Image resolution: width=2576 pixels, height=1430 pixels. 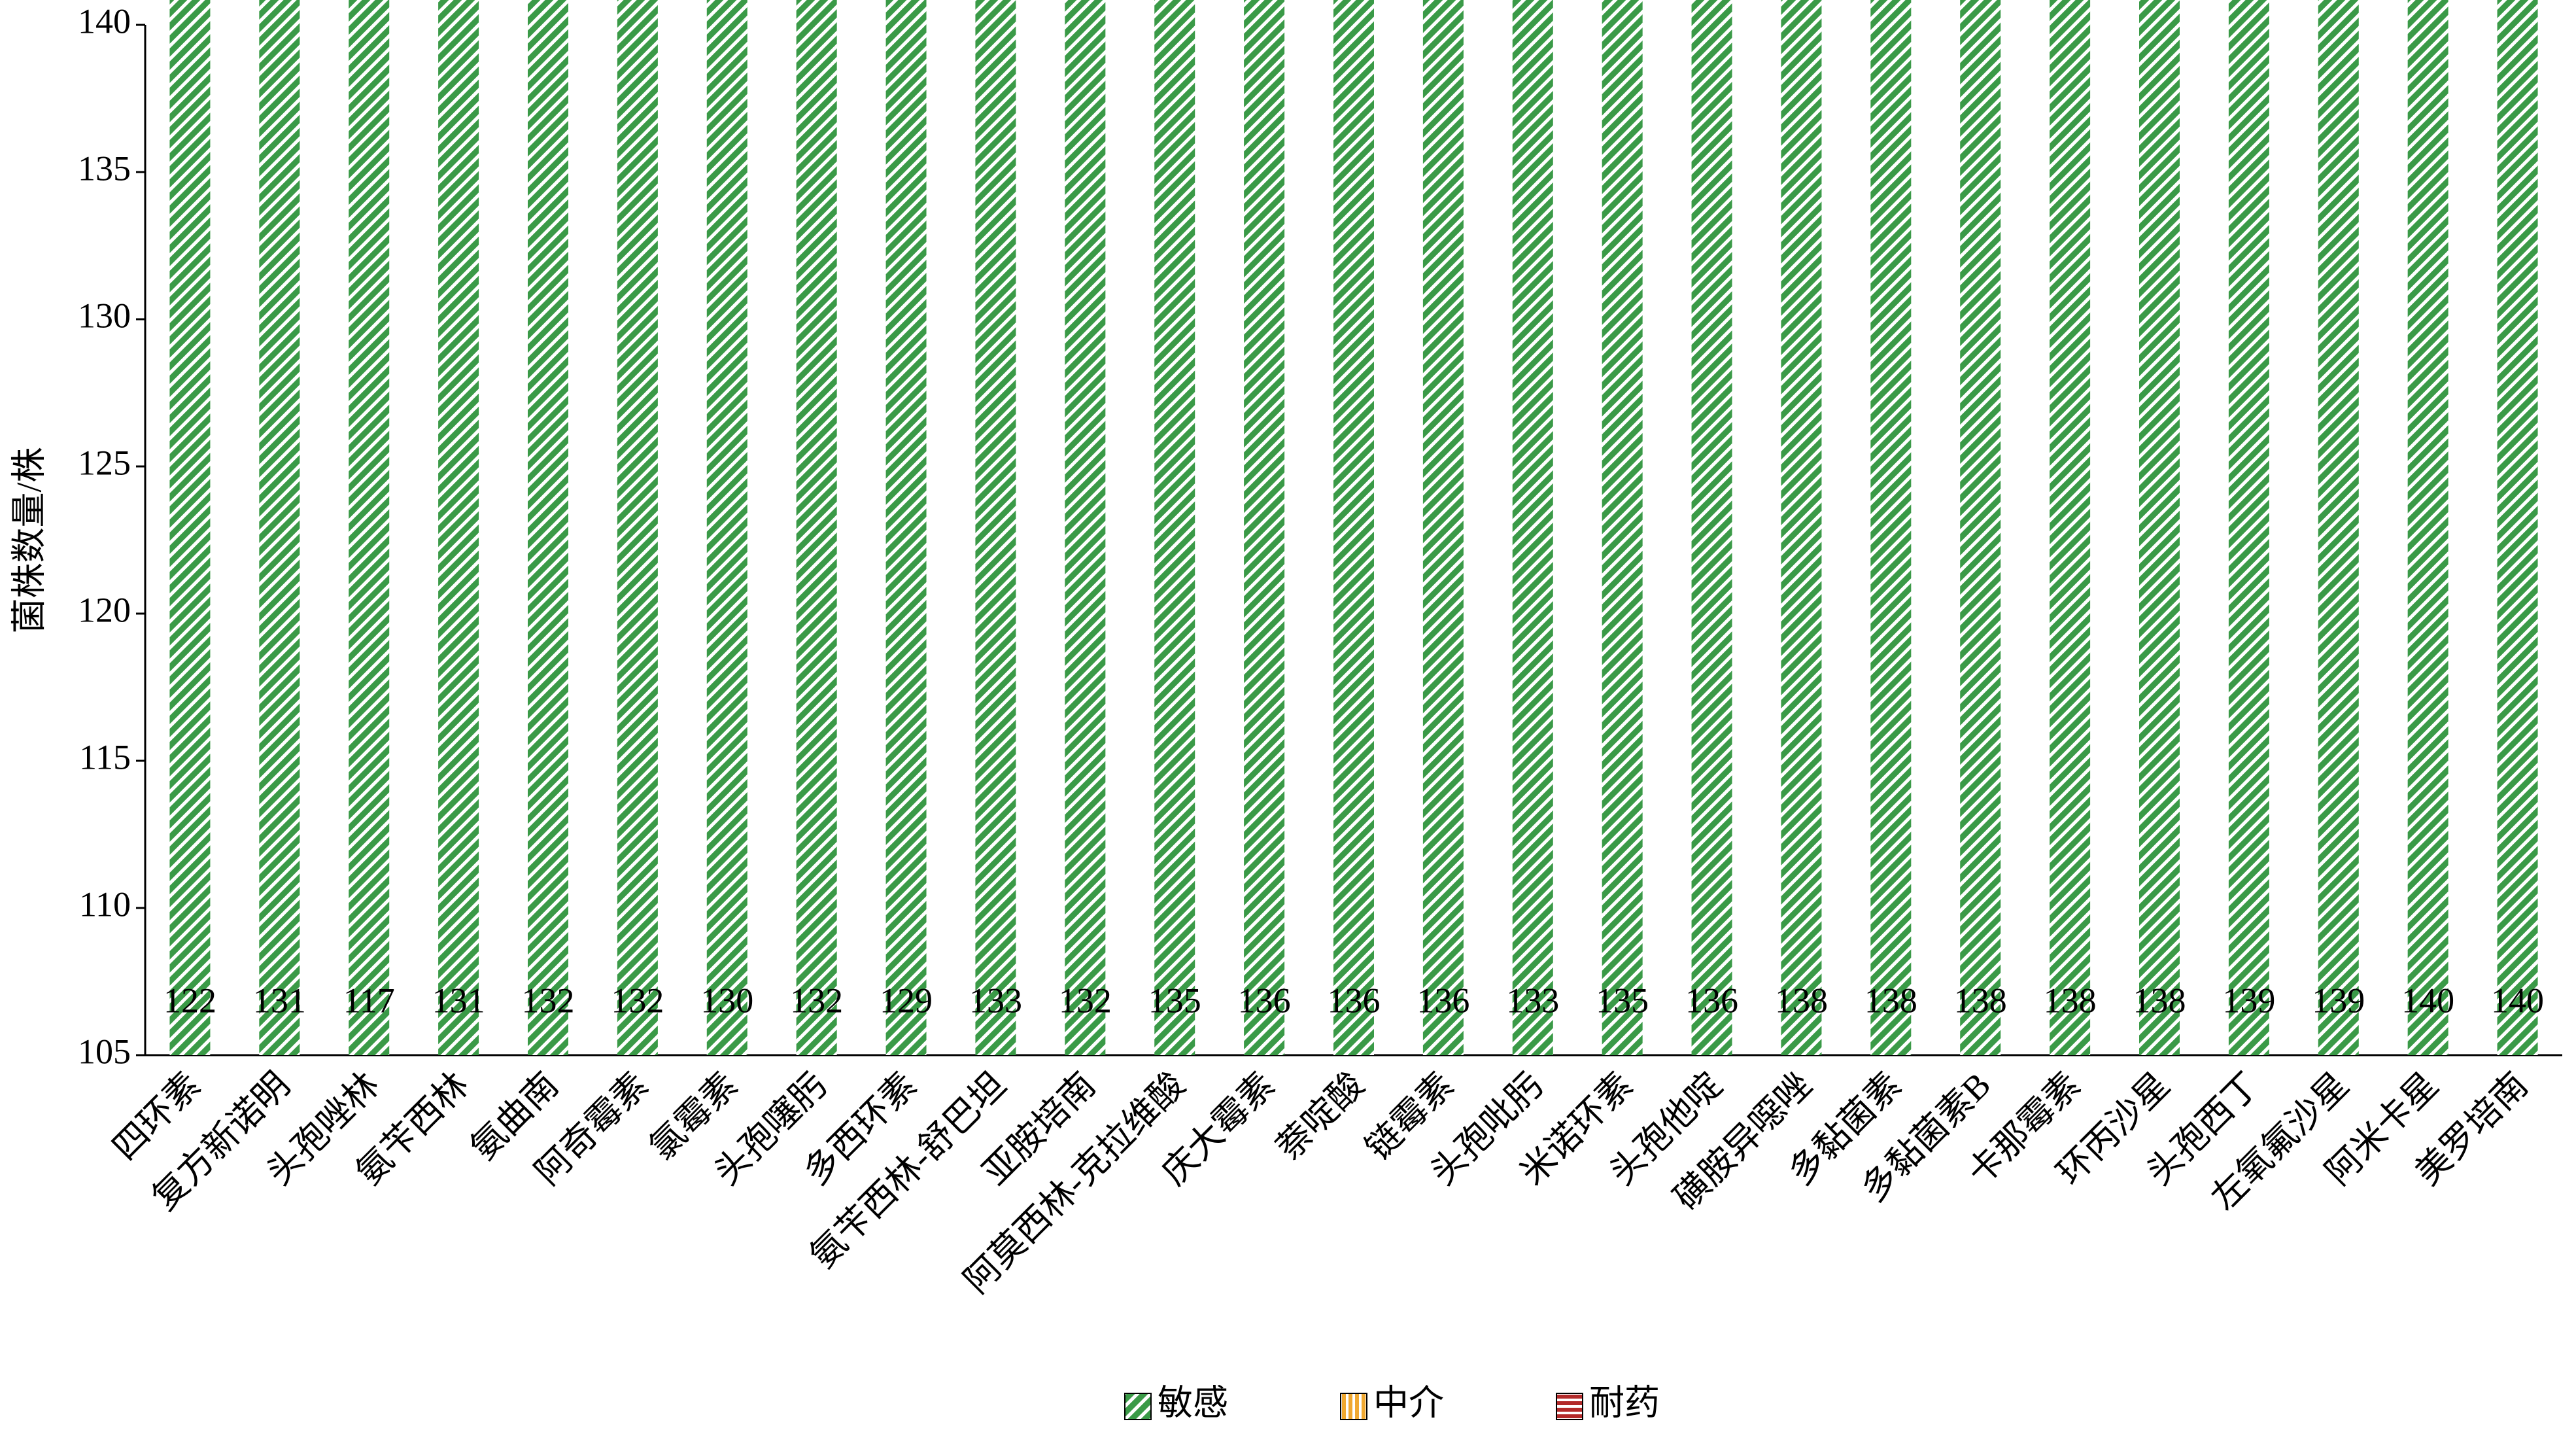 What do you see at coordinates (104, 609) in the screenshot?
I see `y-tick-label: 120` at bounding box center [104, 609].